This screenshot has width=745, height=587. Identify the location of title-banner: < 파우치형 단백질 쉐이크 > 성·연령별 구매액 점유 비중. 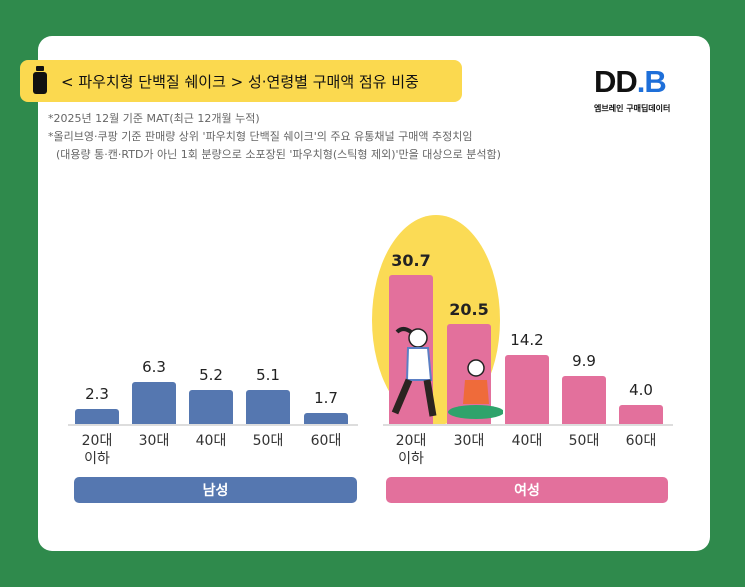
(241, 81).